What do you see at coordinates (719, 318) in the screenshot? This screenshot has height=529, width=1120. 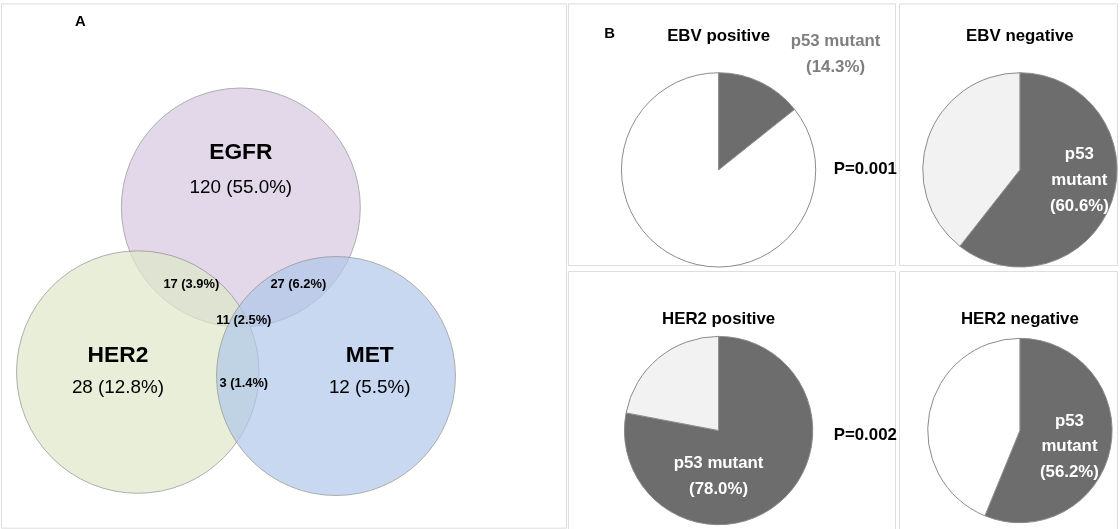 I see `chart-title: HER2 positive` at bounding box center [719, 318].